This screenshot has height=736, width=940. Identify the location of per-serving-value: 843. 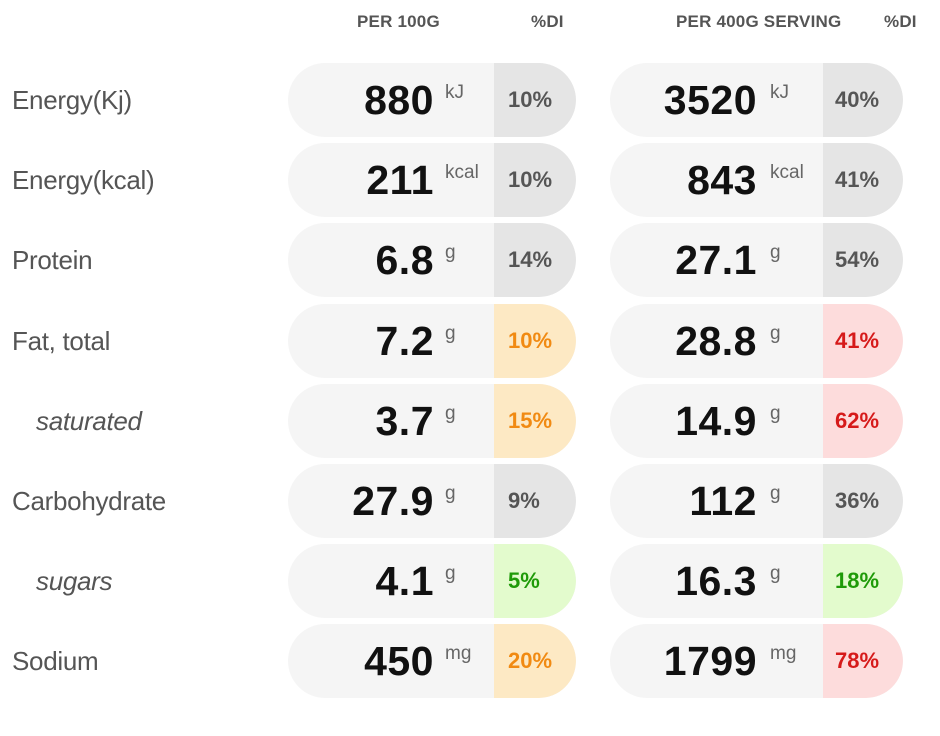
(722, 179).